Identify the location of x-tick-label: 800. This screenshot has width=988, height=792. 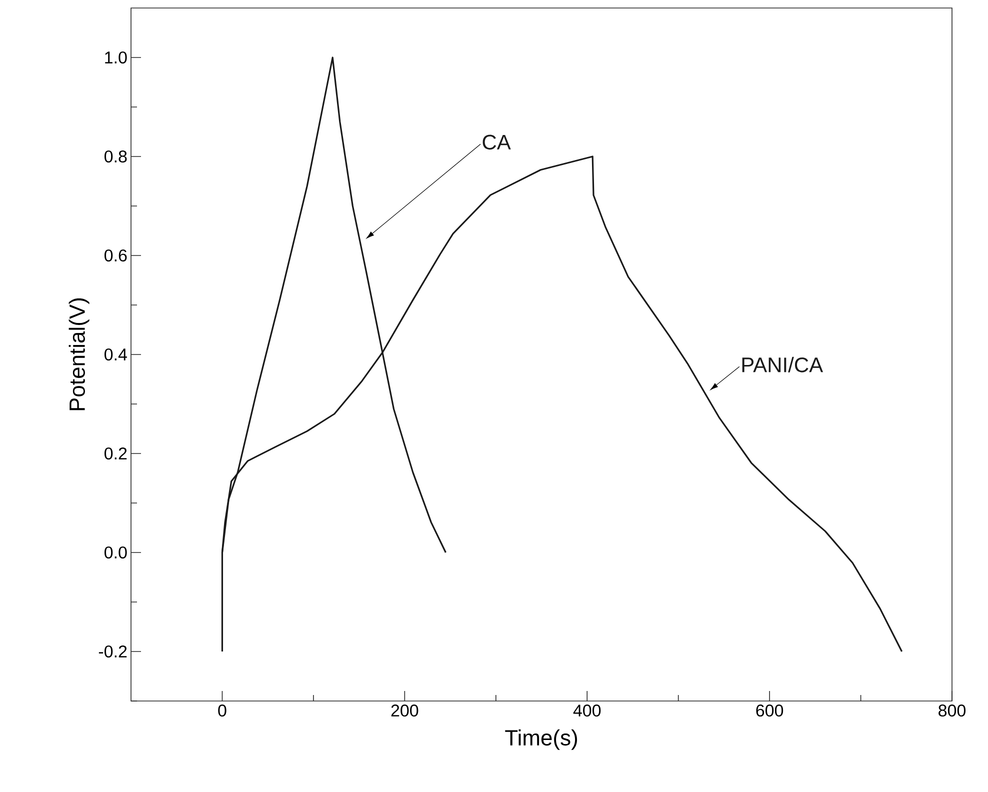
(952, 710).